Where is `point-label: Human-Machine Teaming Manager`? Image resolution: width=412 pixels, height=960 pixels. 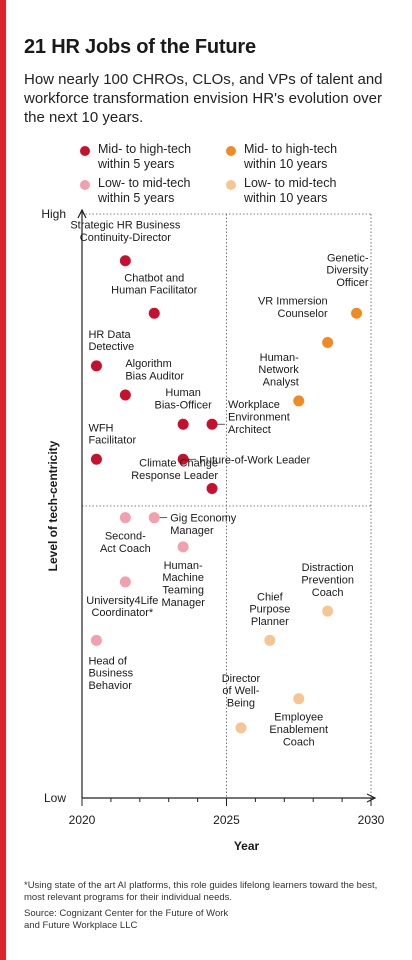 point-label: Human-Machine Teaming Manager is located at coordinates (183, 584).